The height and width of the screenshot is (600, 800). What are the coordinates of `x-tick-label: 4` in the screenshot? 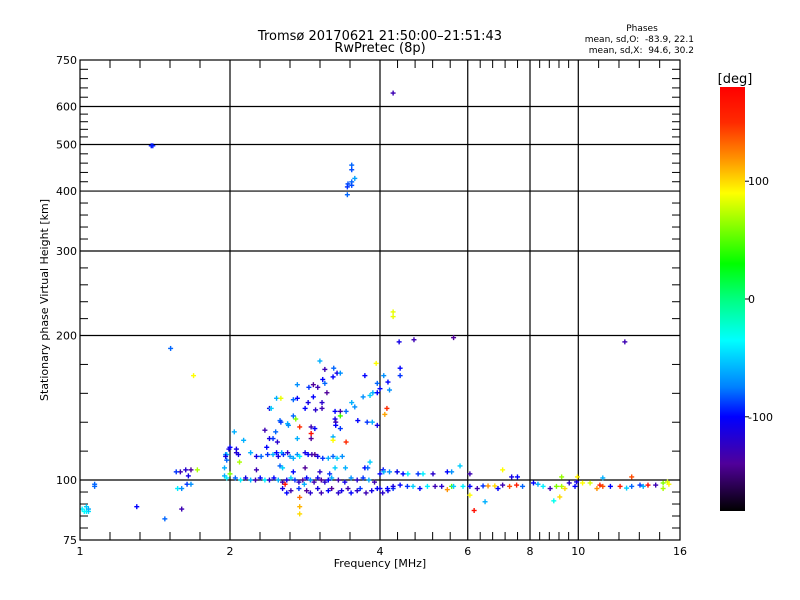 It's located at (380, 551).